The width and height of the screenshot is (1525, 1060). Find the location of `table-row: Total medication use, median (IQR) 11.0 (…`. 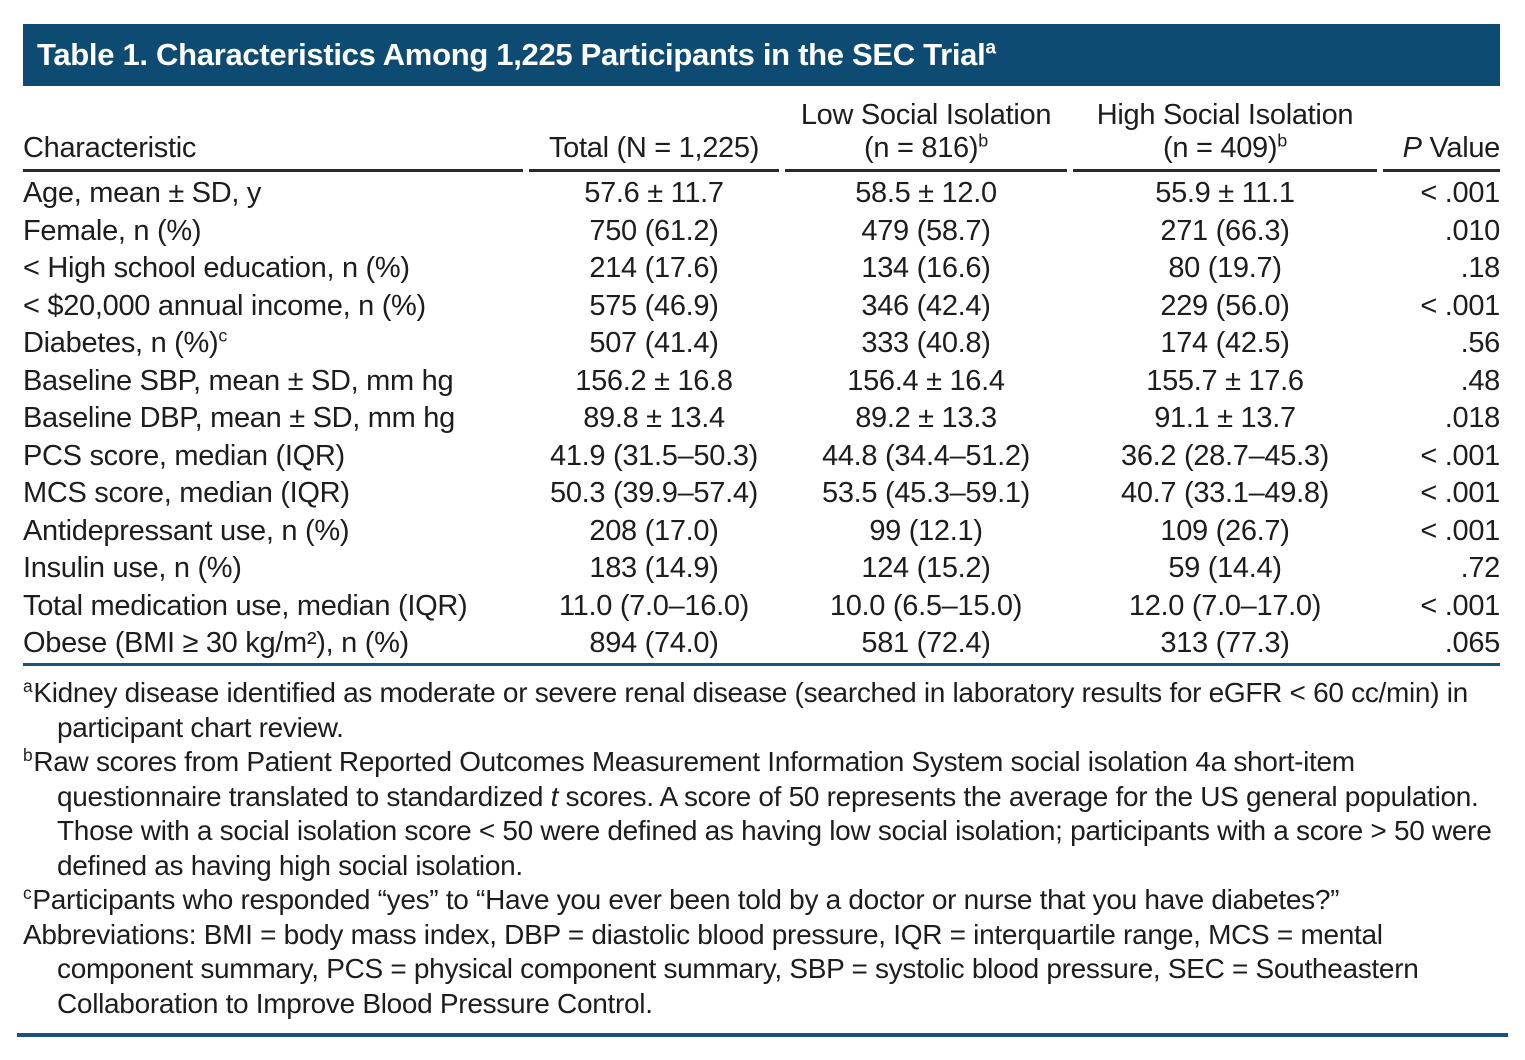

table-row: Total medication use, median (IQR) 11.0 (… is located at coordinates (761, 607).